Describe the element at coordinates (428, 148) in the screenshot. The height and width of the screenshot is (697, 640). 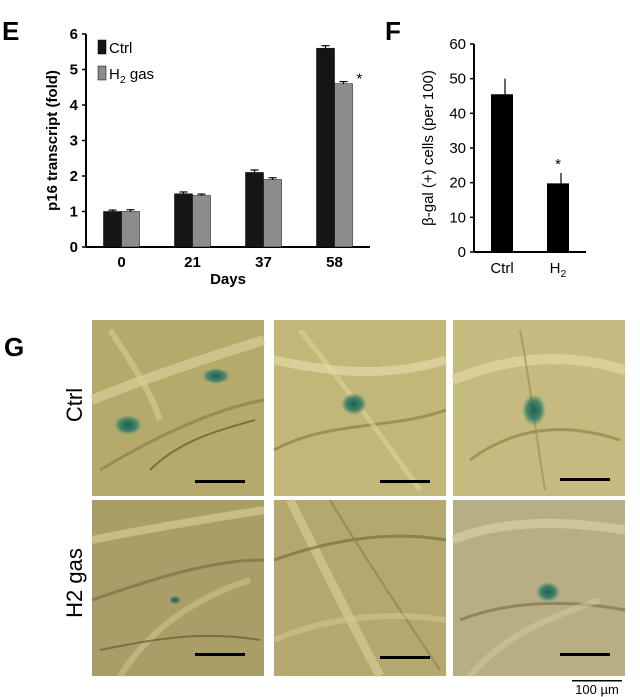
I see `y-axis-title: β-gal (+) cells (per 100)` at that location.